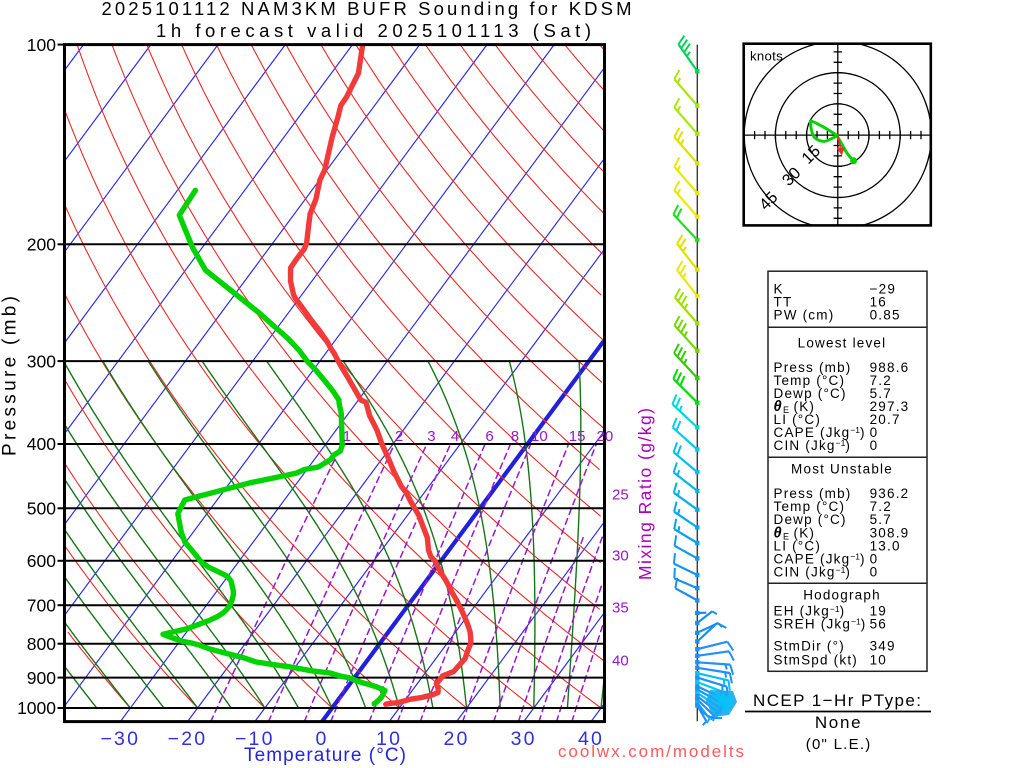  What do you see at coordinates (804, 315) in the screenshot?
I see `svg-text: PW (cm)` at bounding box center [804, 315].